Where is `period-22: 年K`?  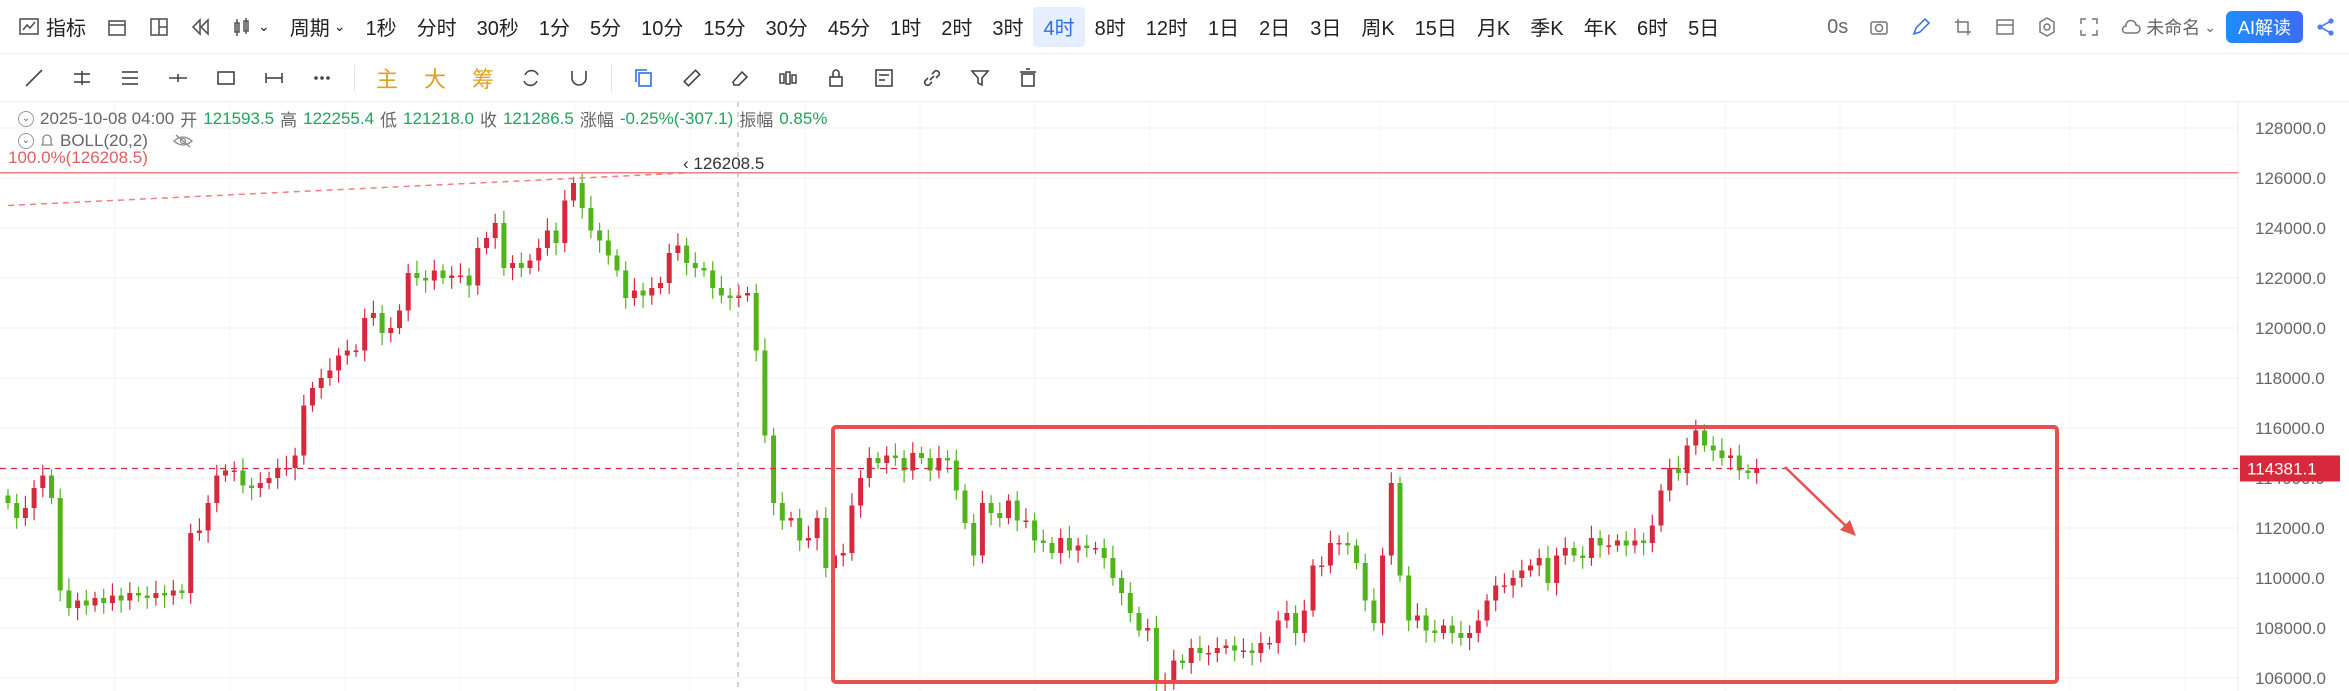 period-22: 年K is located at coordinates (1600, 29).